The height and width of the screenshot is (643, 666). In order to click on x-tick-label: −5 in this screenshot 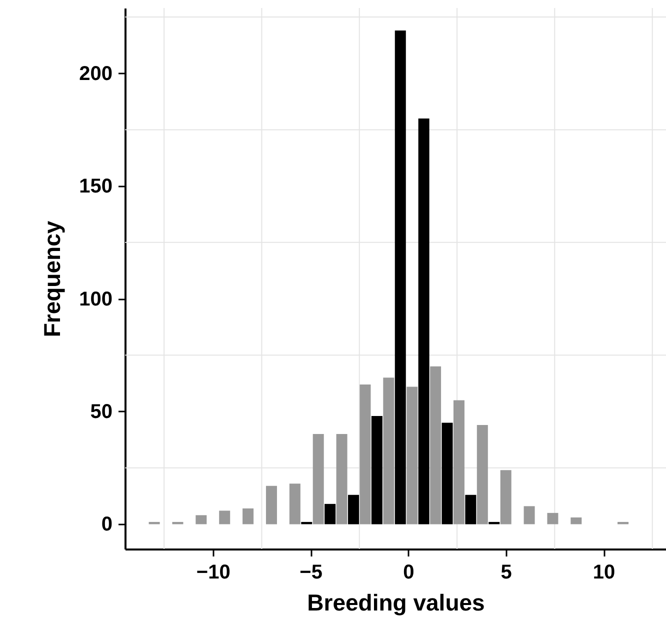, I will do `click(311, 573)`.